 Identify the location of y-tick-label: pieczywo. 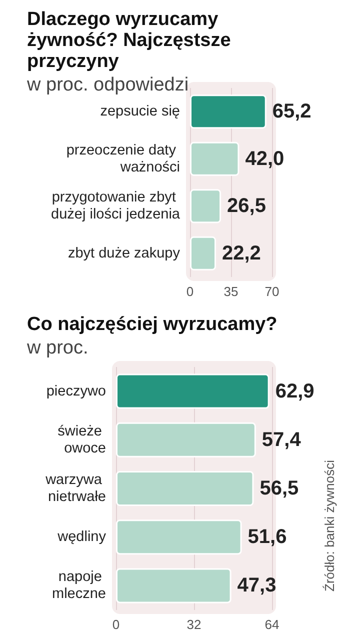
(76, 391).